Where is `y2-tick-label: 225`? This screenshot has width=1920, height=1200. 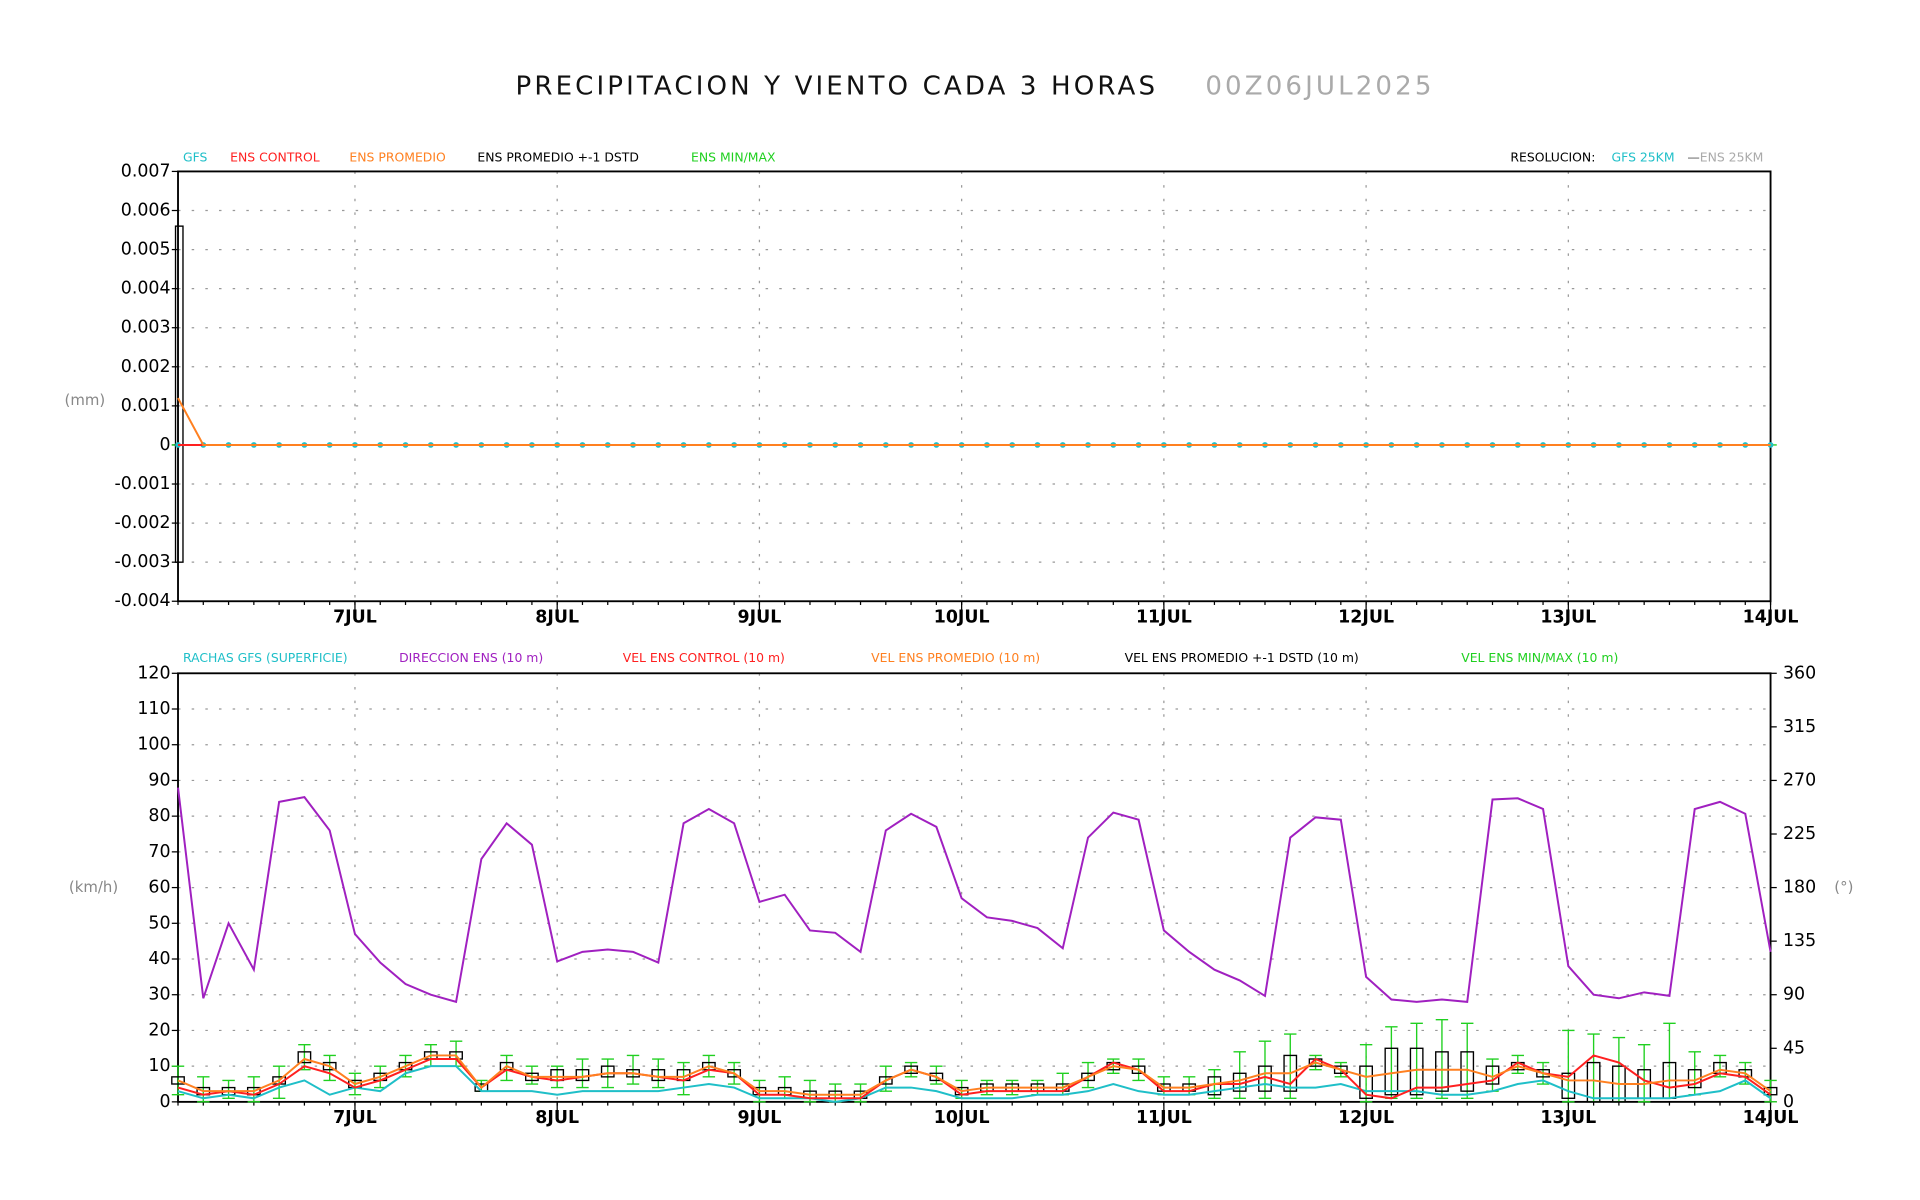
y2-tick-label: 225 is located at coordinates (1799, 834).